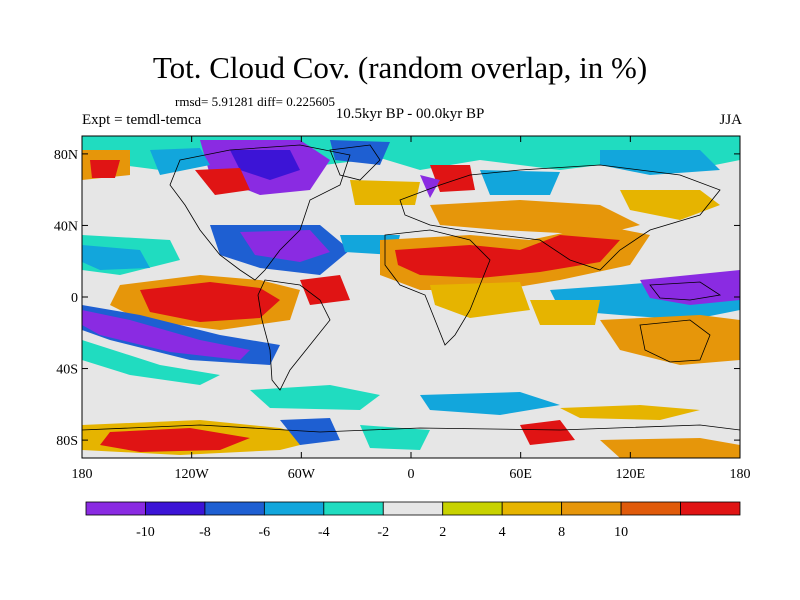 The width and height of the screenshot is (800, 600). Describe the element at coordinates (302, 474) in the screenshot. I see `lon-tick-label: 60W` at that location.